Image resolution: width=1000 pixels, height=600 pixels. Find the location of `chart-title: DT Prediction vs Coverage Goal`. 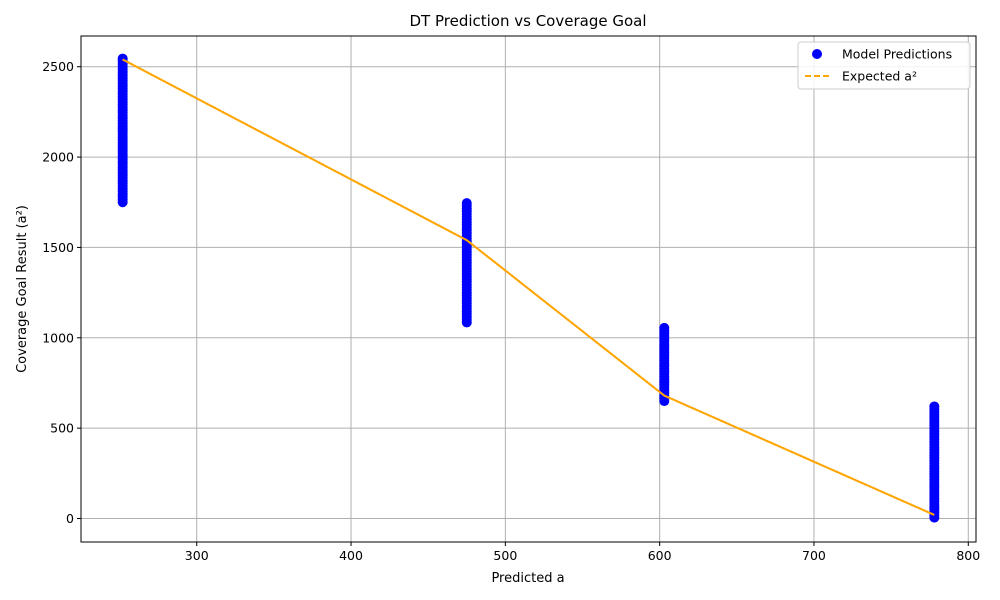

chart-title: DT Prediction vs Coverage Goal is located at coordinates (527, 21).